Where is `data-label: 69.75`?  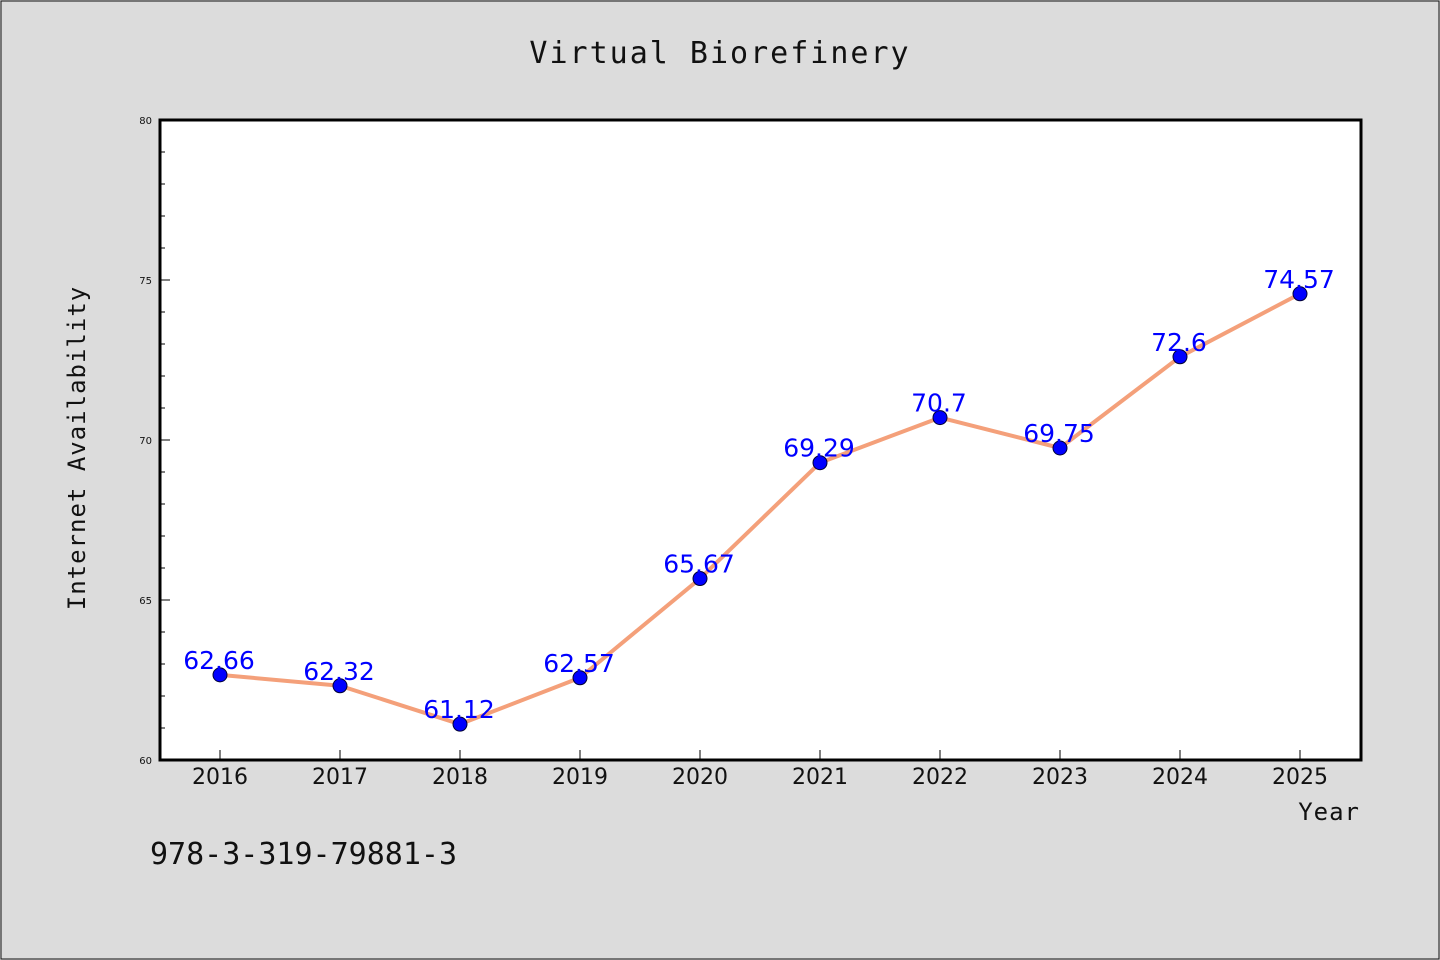
data-label: 69.75 is located at coordinates (1059, 433).